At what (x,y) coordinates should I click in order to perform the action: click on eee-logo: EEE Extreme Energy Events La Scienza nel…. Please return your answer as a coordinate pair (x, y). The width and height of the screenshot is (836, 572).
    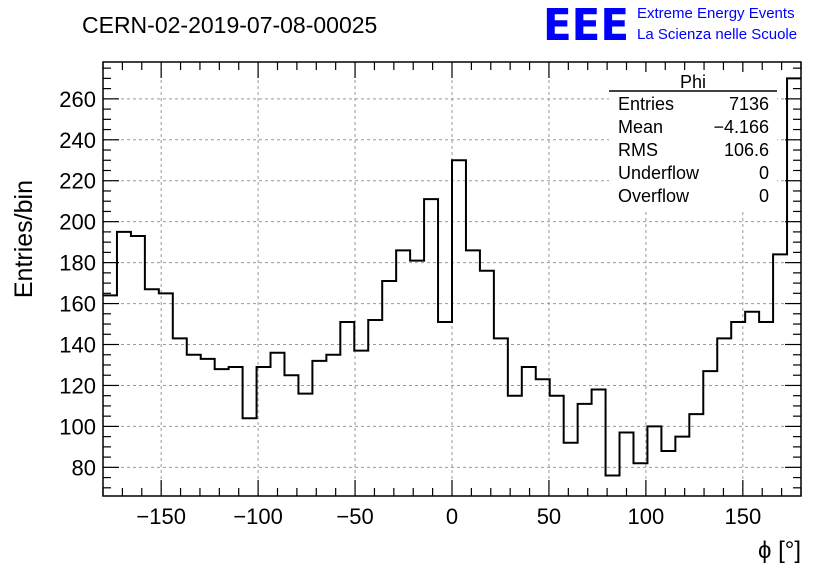
    Looking at the image, I should click on (670, 25).